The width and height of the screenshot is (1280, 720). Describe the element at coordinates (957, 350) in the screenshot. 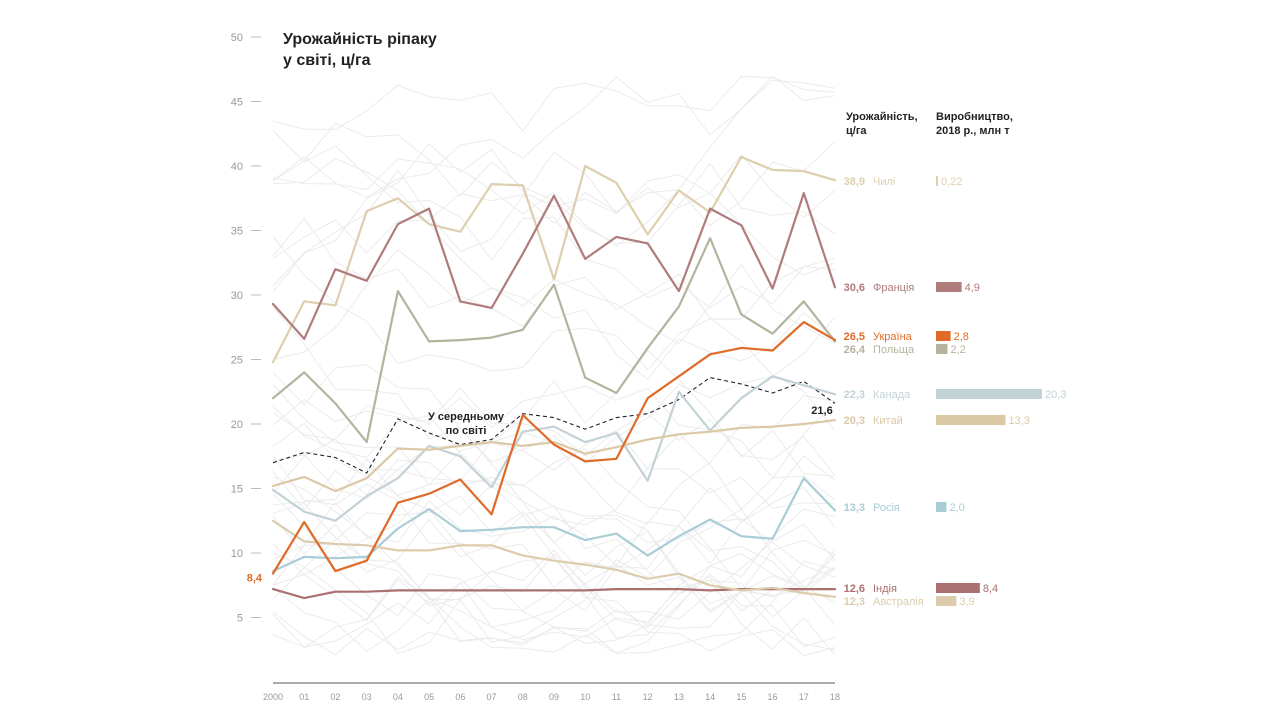

I see `production-value-label: 2,2` at that location.